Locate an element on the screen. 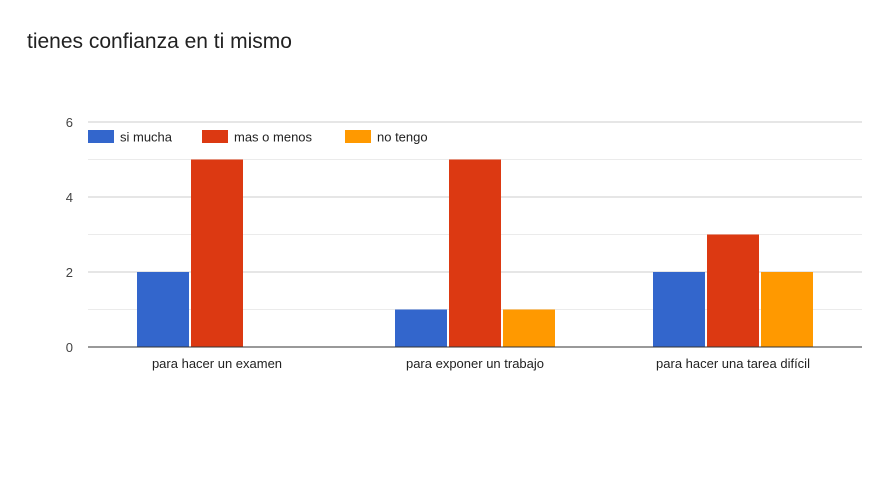 The image size is (890, 487). y-tick-labels: 0 2 4 6 is located at coordinates (69, 235).